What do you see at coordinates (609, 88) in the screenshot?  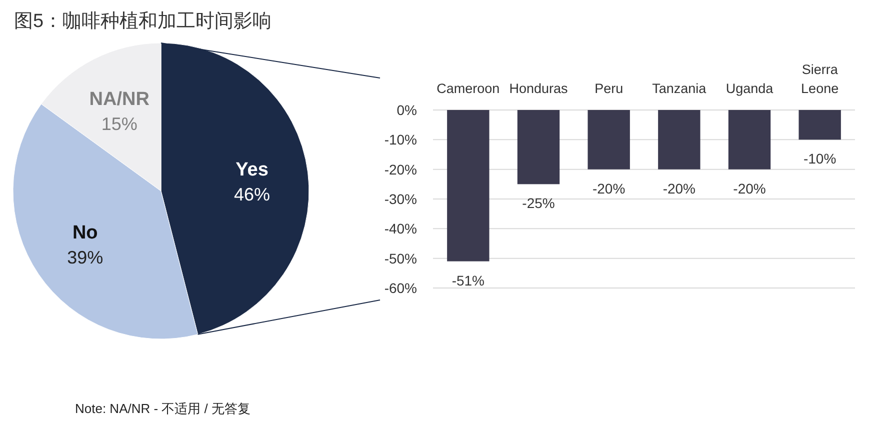 I see `x-tick-label: Peru` at bounding box center [609, 88].